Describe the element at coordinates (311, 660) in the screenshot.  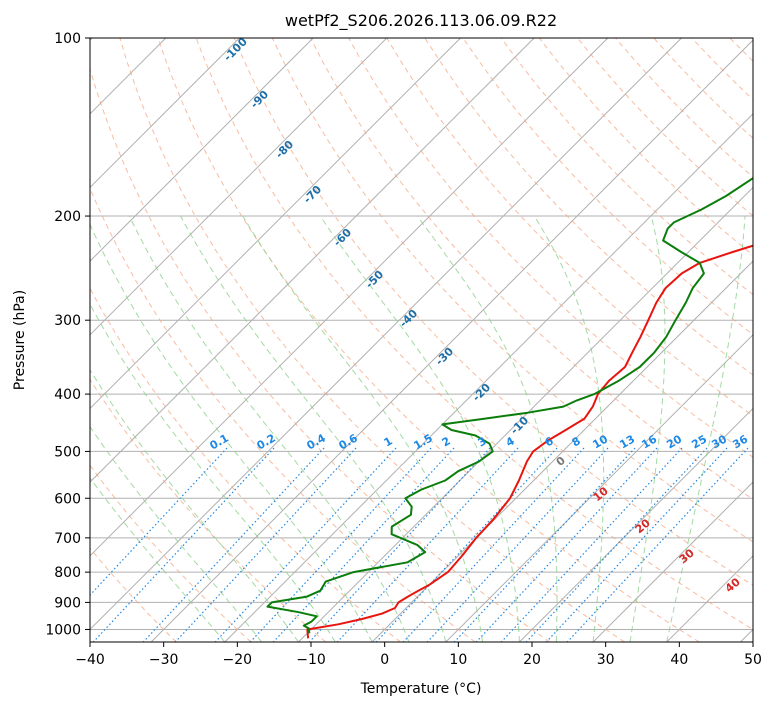
I see `x-tick-label: −10` at that location.